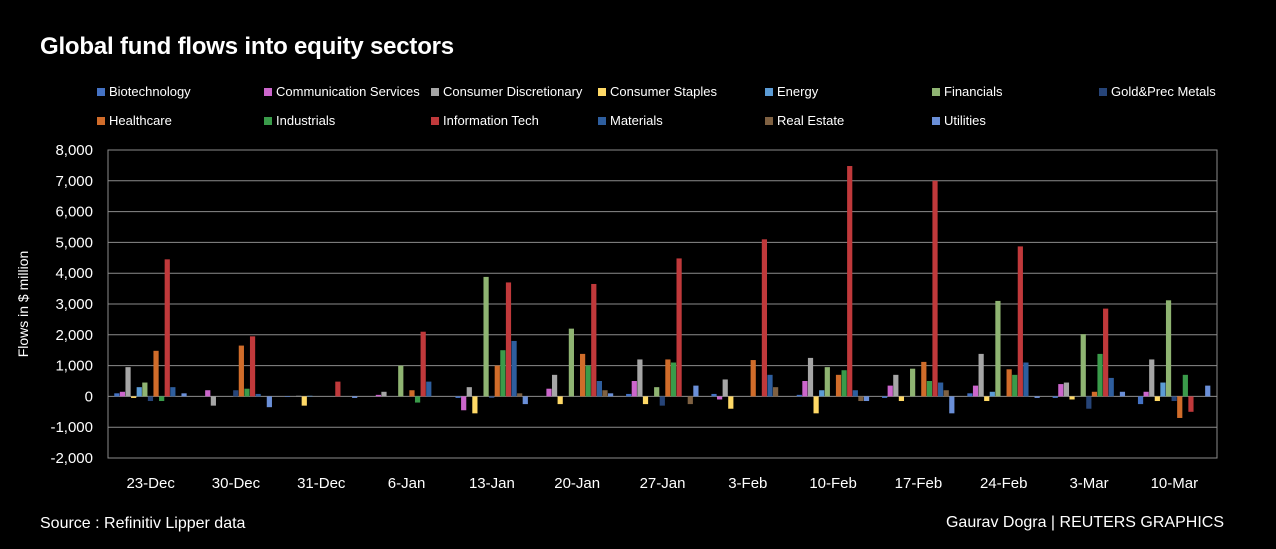 Image resolution: width=1276 pixels, height=549 pixels. I want to click on x-tick-label: 3-Mar, so click(1088, 483).